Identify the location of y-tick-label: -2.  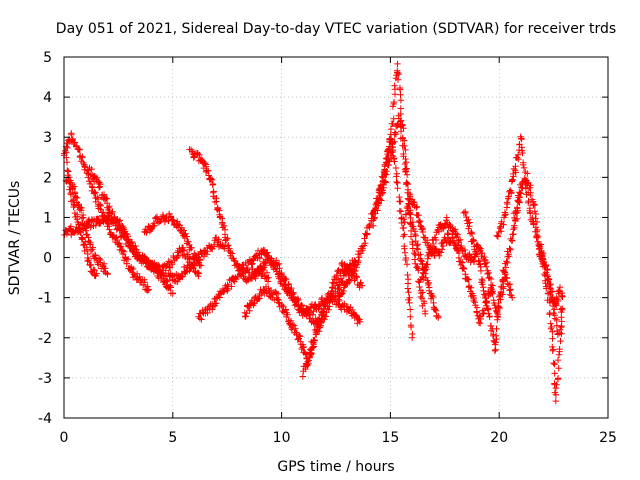
(45, 339).